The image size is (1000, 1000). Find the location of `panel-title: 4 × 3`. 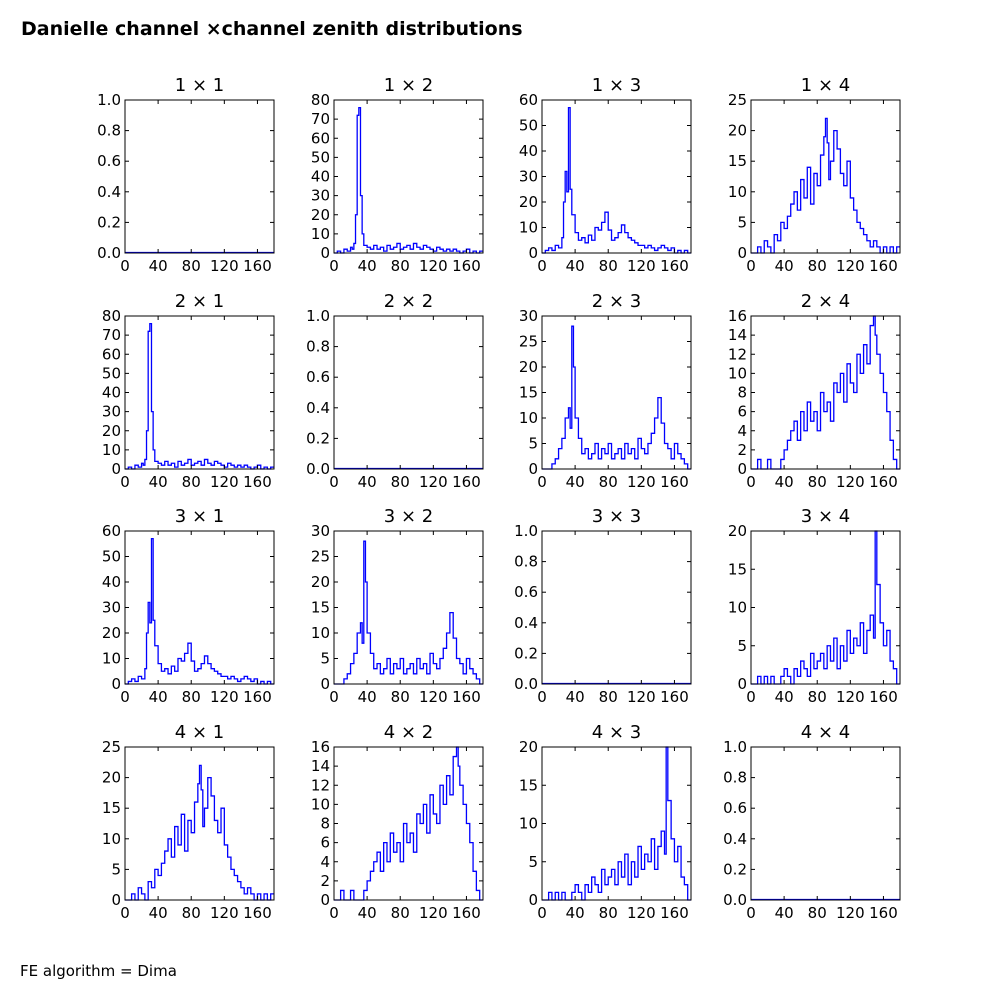

panel-title: 4 × 3 is located at coordinates (616, 732).